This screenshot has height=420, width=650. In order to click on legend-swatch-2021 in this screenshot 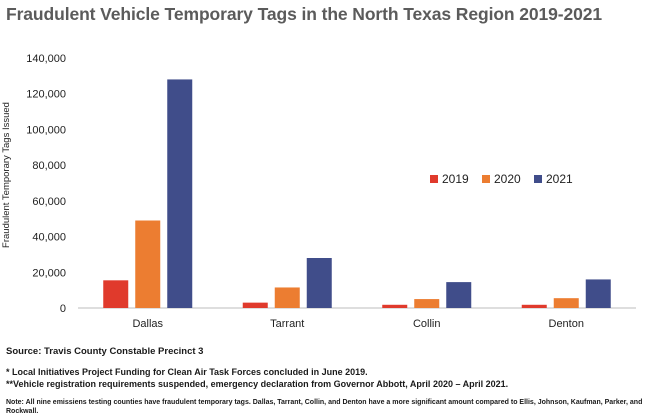, I will do `click(538, 179)`.